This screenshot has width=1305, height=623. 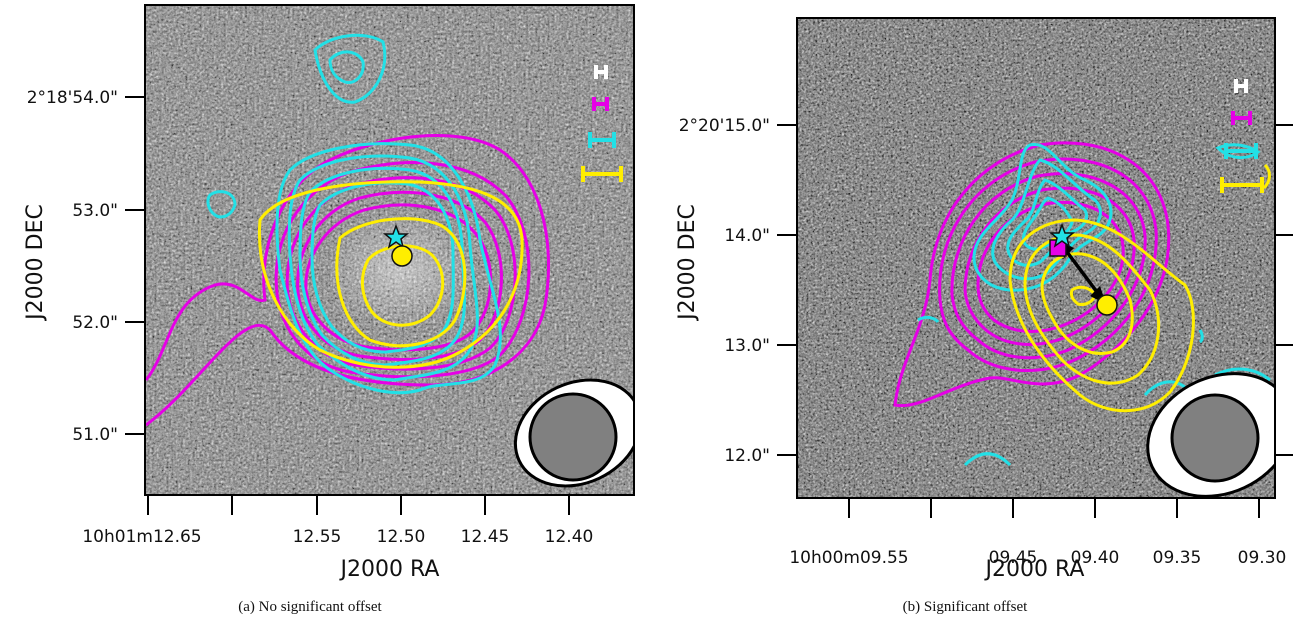 What do you see at coordinates (401, 537) in the screenshot?
I see `tick-label: 12.50` at bounding box center [401, 537].